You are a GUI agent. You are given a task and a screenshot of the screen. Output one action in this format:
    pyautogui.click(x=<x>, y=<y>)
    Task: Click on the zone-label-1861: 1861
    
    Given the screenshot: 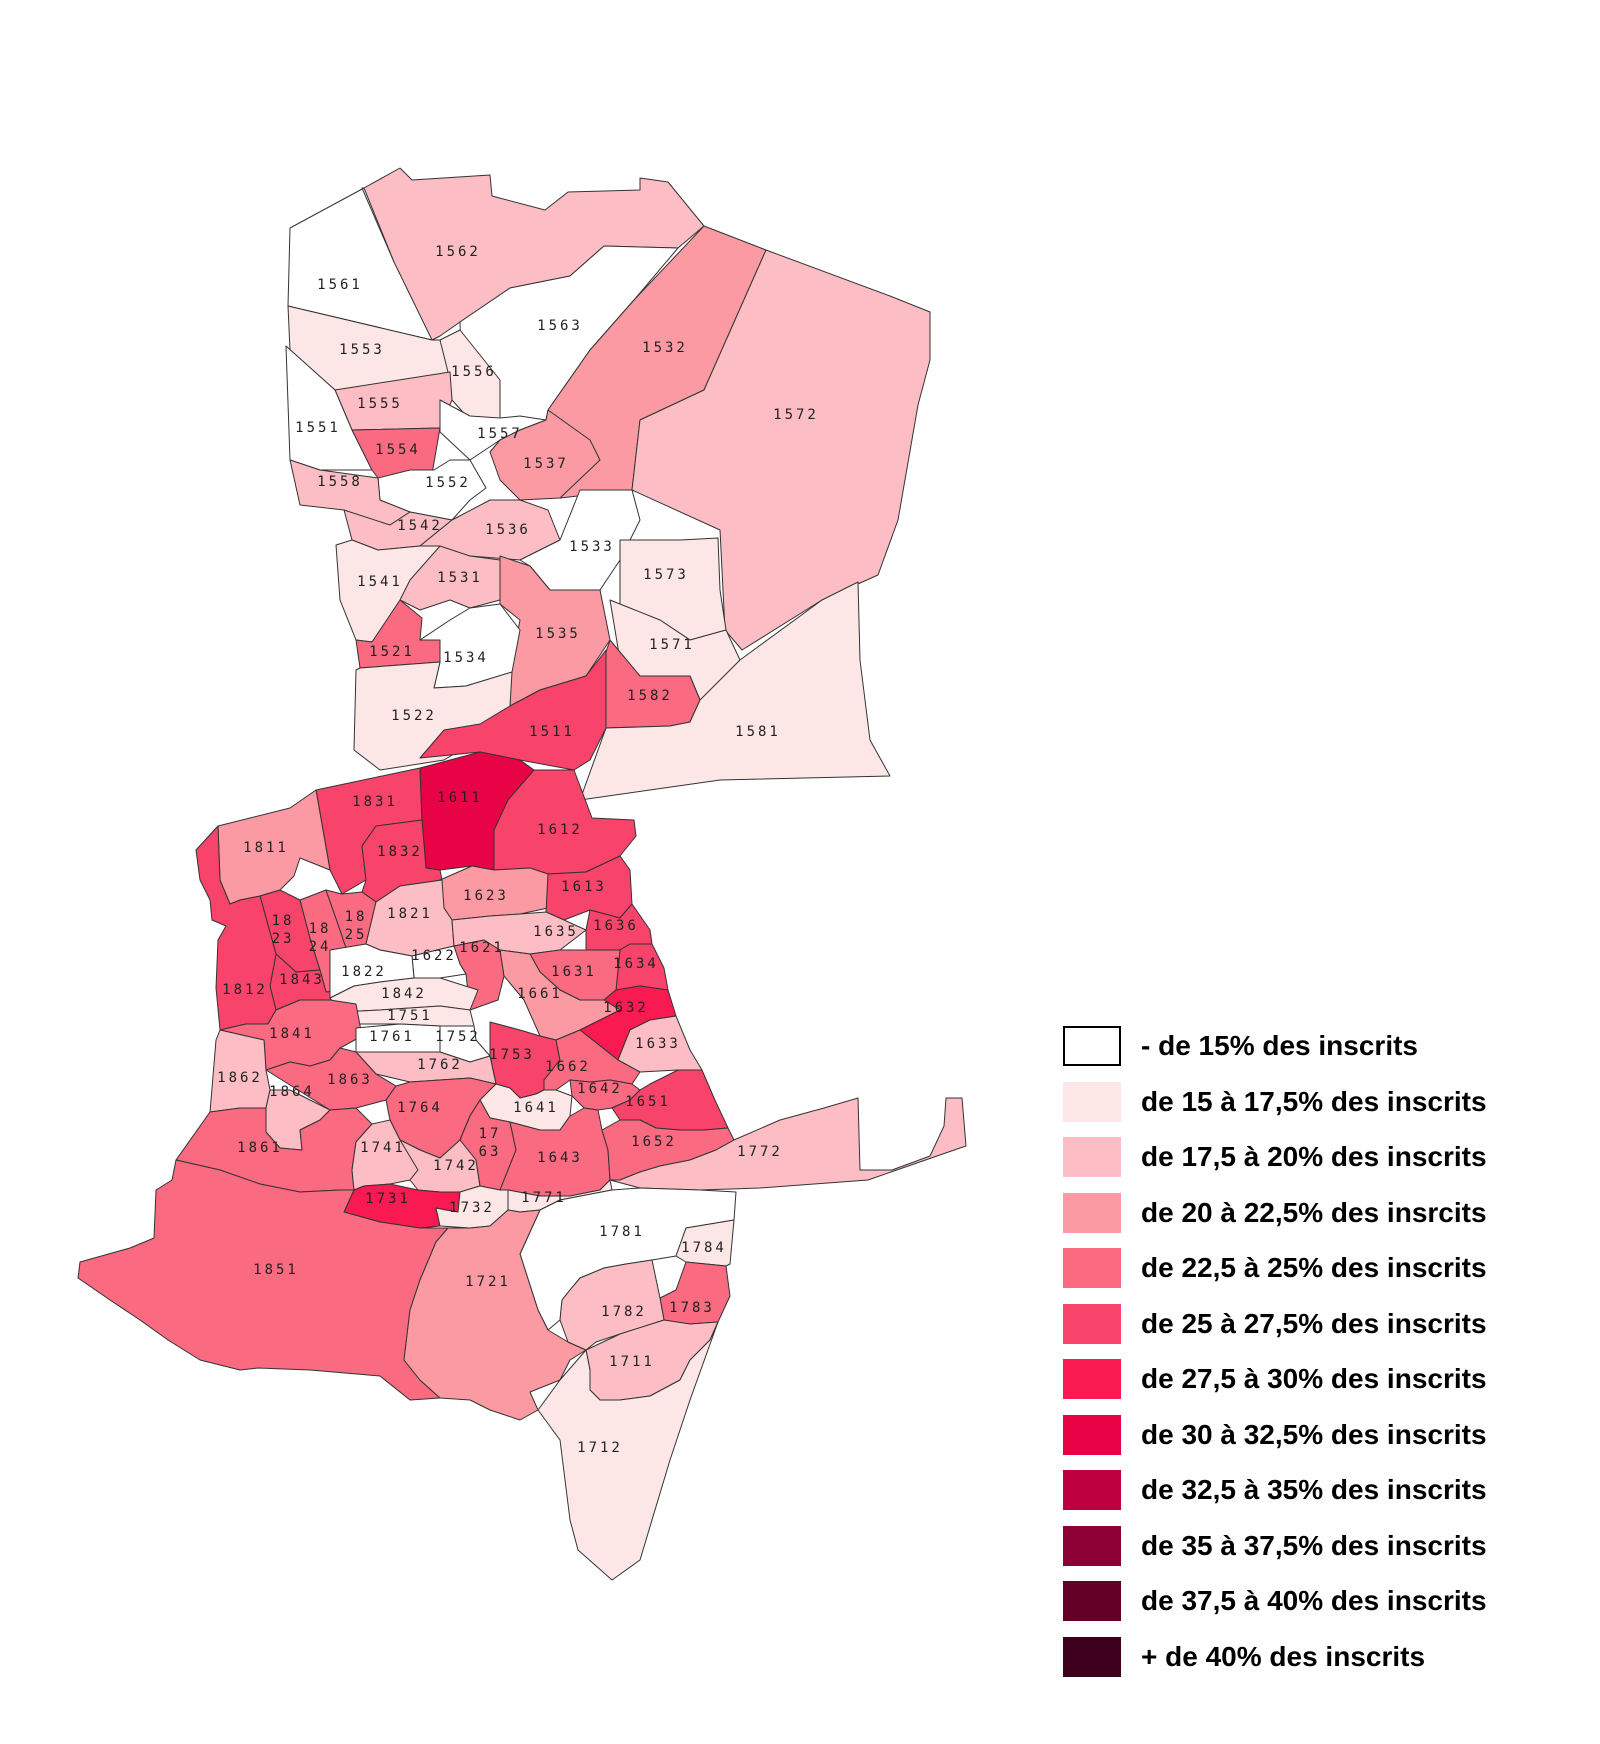 What is the action you would take?
    pyautogui.click(x=260, y=1148)
    